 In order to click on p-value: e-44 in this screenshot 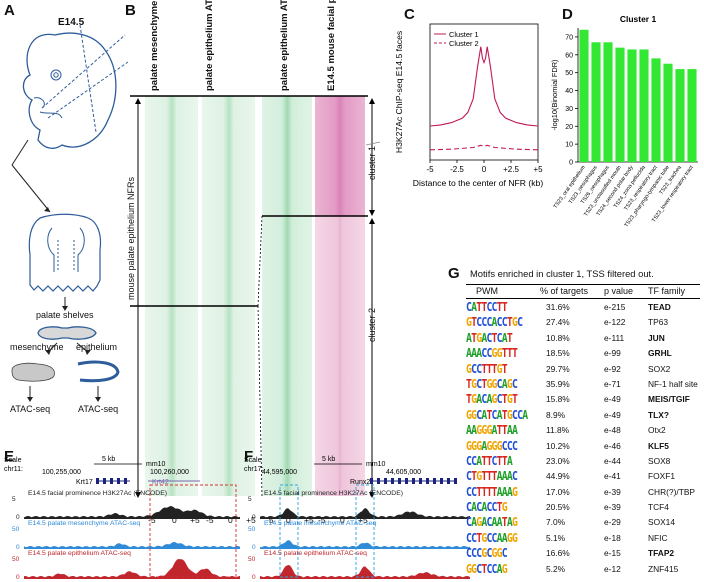, I will do `click(612, 460)`.